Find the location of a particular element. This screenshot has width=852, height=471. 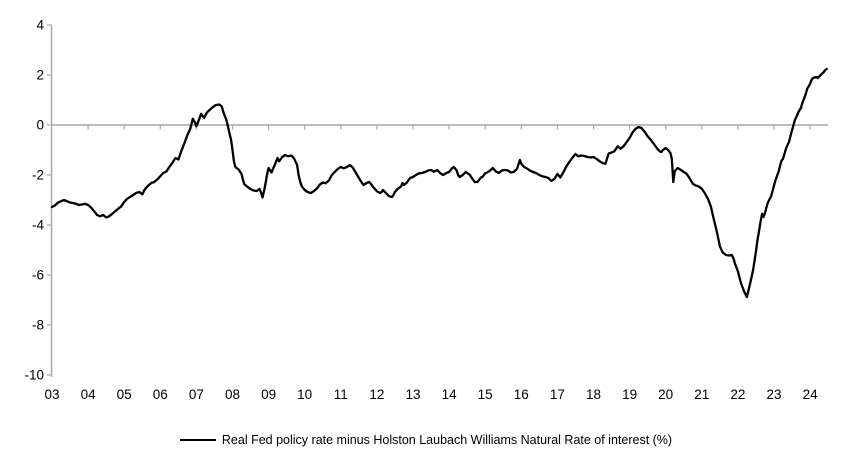

y-tick-label: 0 is located at coordinates (40, 125).